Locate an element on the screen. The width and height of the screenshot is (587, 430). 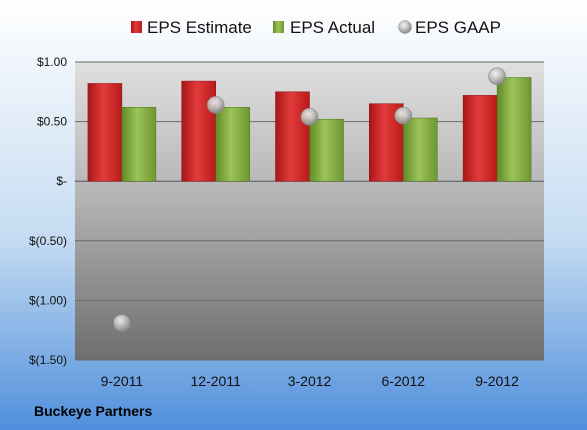
x-tick-label: 9-2012 is located at coordinates (497, 381).